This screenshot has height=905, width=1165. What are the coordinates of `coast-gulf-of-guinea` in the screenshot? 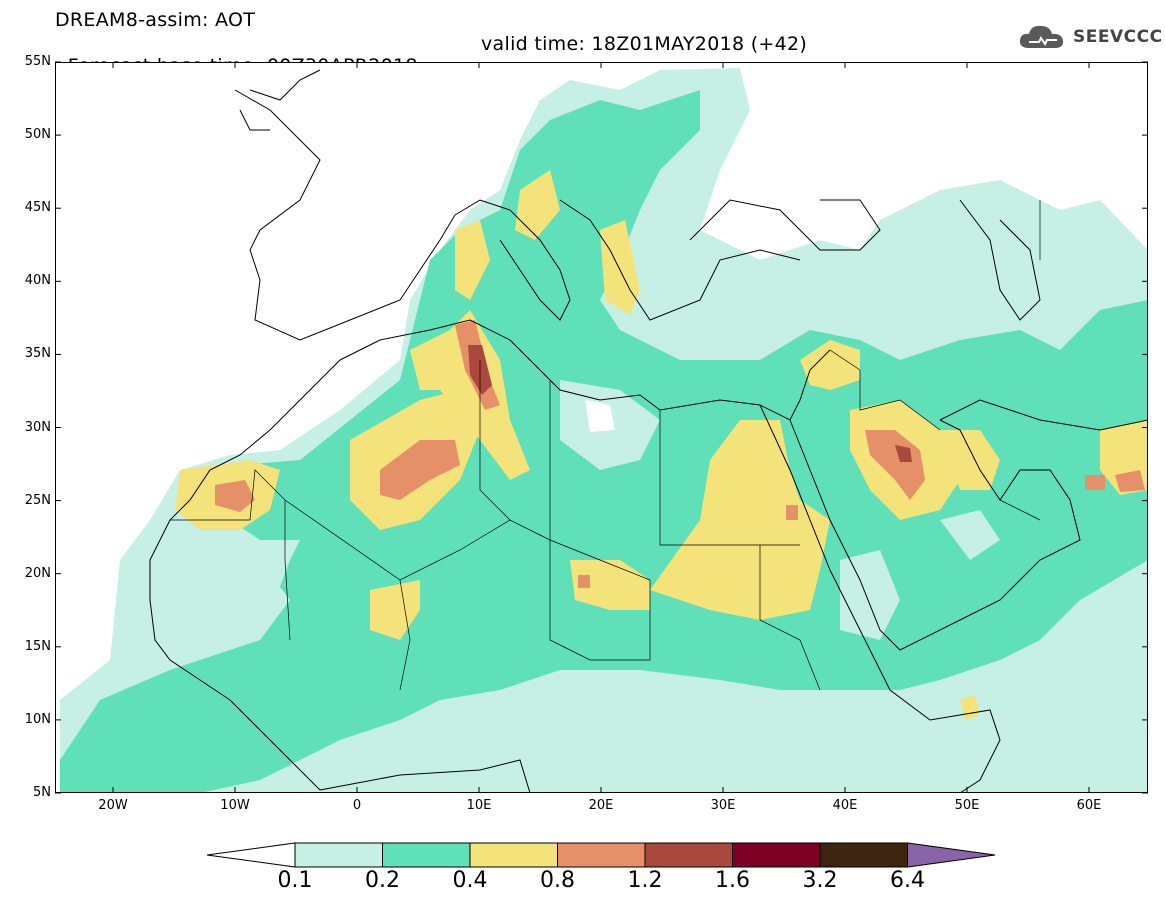 It's located at (425, 776).